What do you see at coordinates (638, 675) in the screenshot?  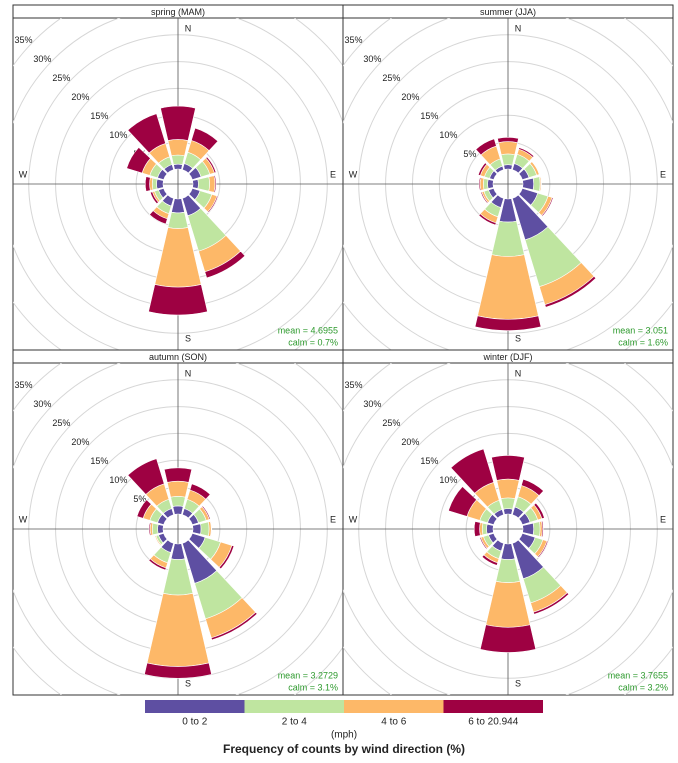 I see `annotation: mean = 3.7655` at bounding box center [638, 675].